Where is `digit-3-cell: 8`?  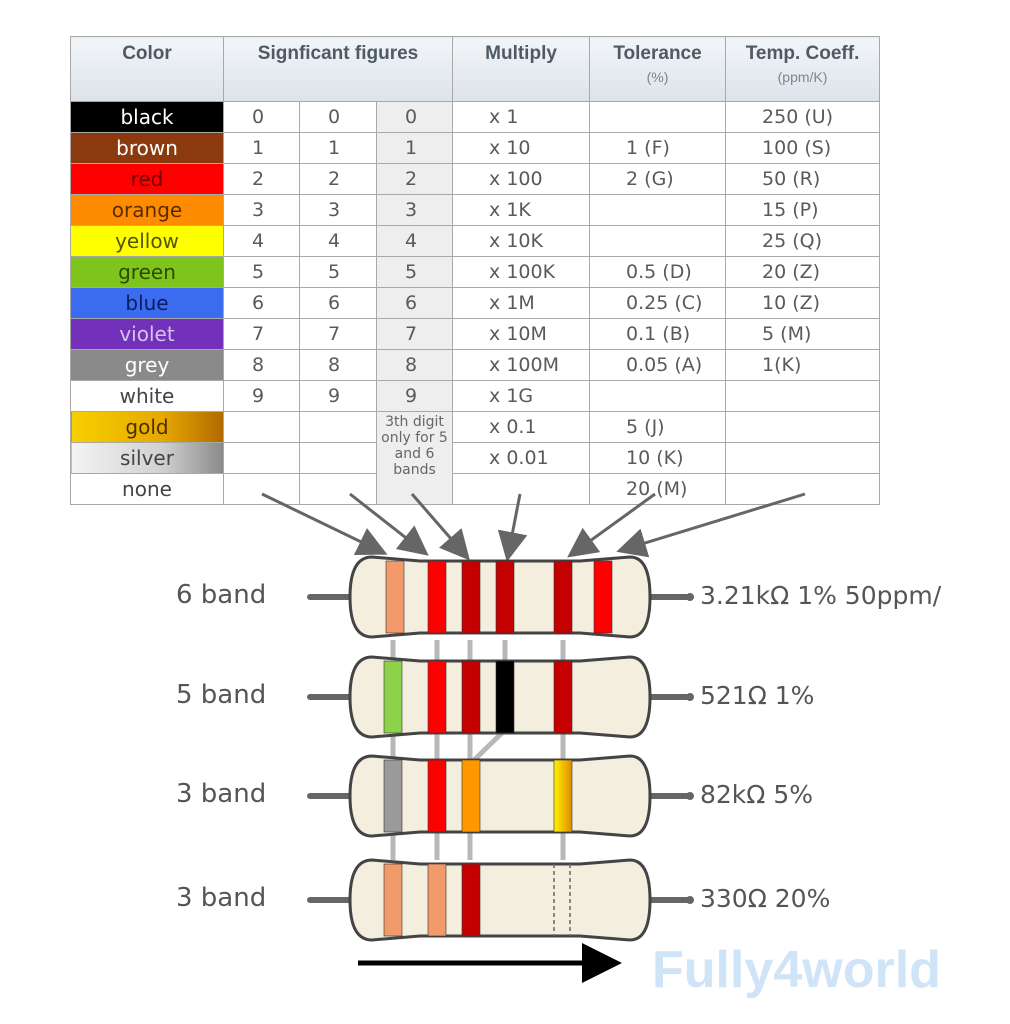
digit-3-cell: 8 is located at coordinates (414, 365).